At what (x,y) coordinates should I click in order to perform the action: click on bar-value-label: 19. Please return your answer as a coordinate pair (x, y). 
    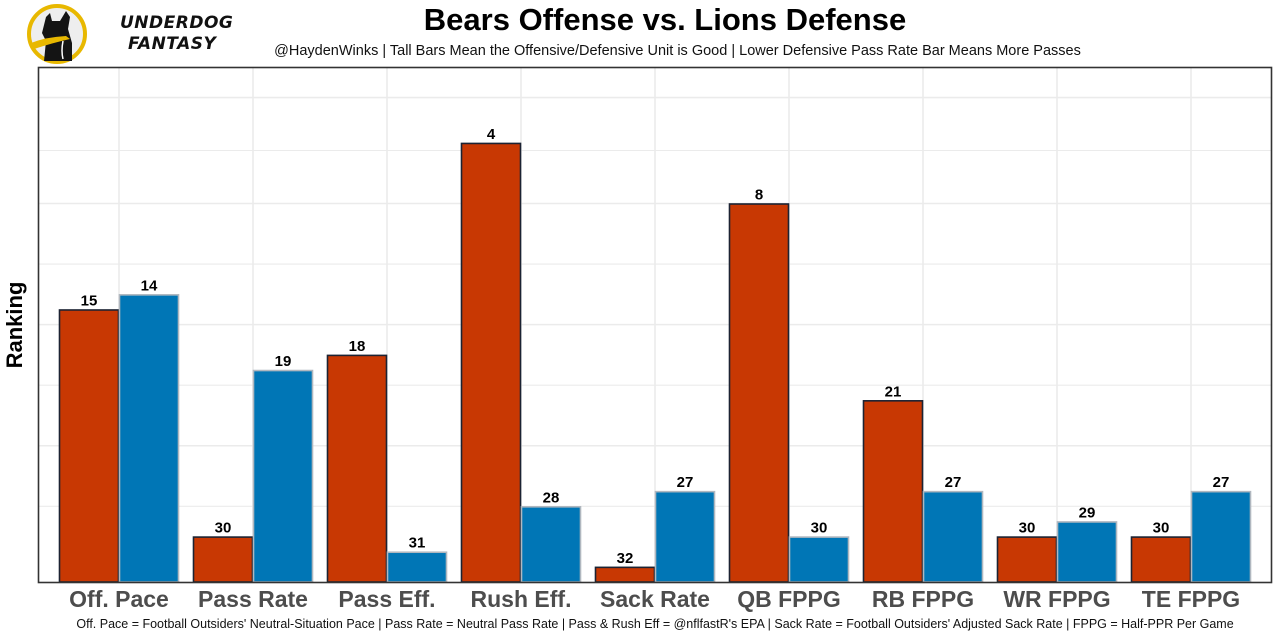
    Looking at the image, I should click on (283, 361).